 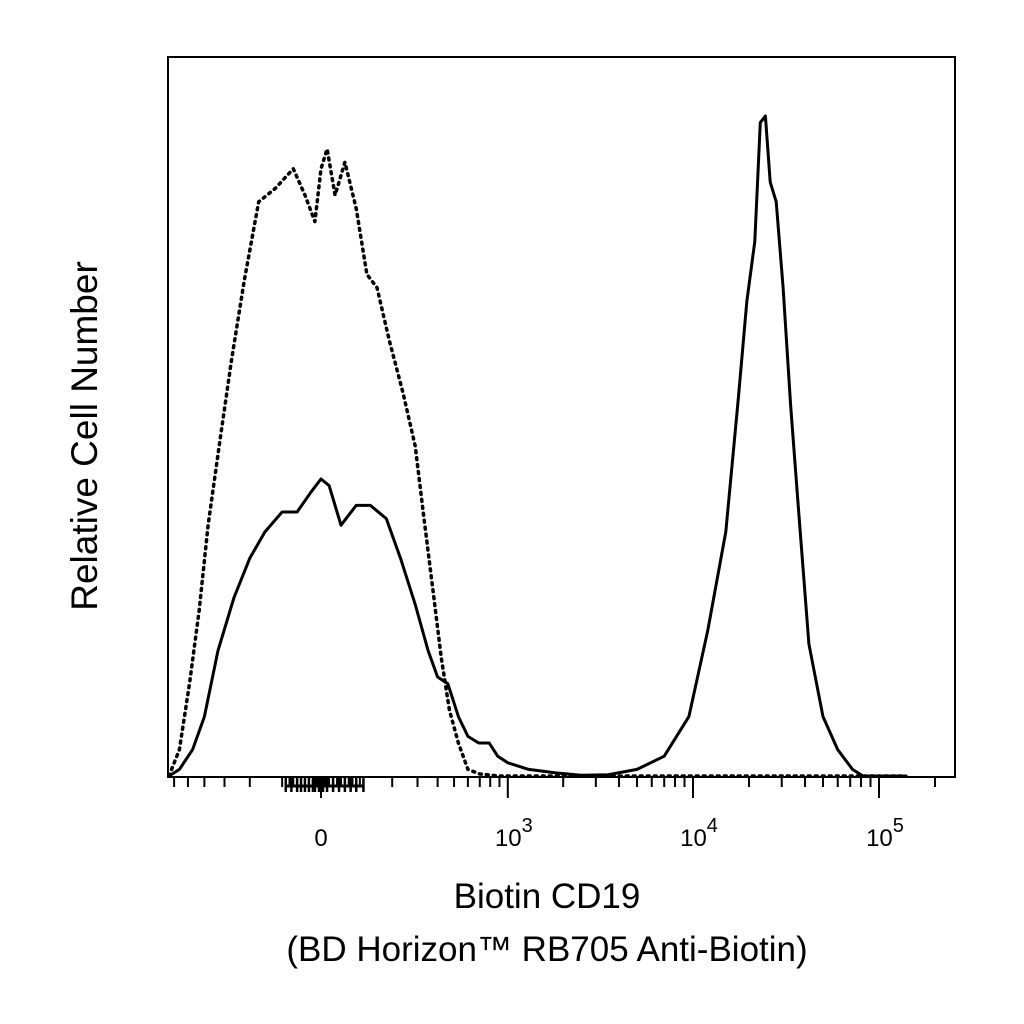 I want to click on x-tick-label: 10⁵, so click(x=885, y=833).